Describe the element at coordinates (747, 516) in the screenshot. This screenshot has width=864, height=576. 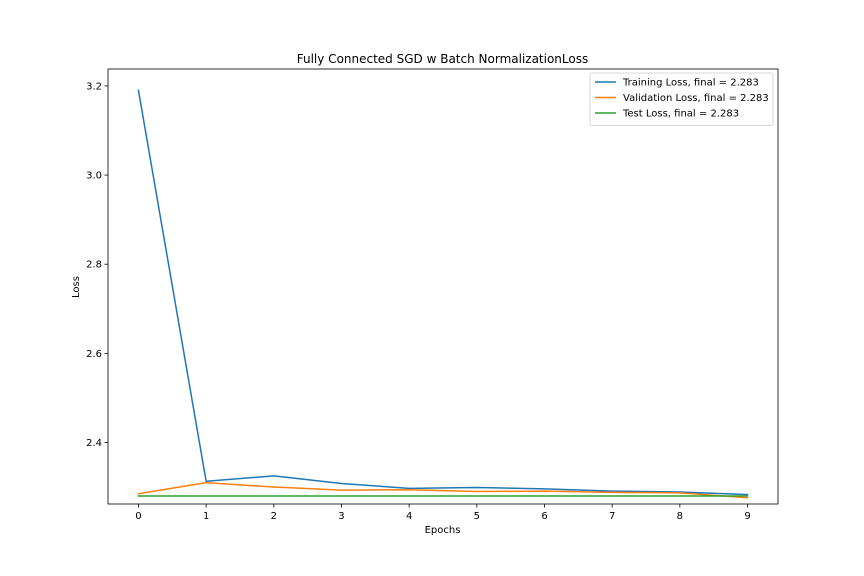
I see `x-tick-label: 9` at that location.